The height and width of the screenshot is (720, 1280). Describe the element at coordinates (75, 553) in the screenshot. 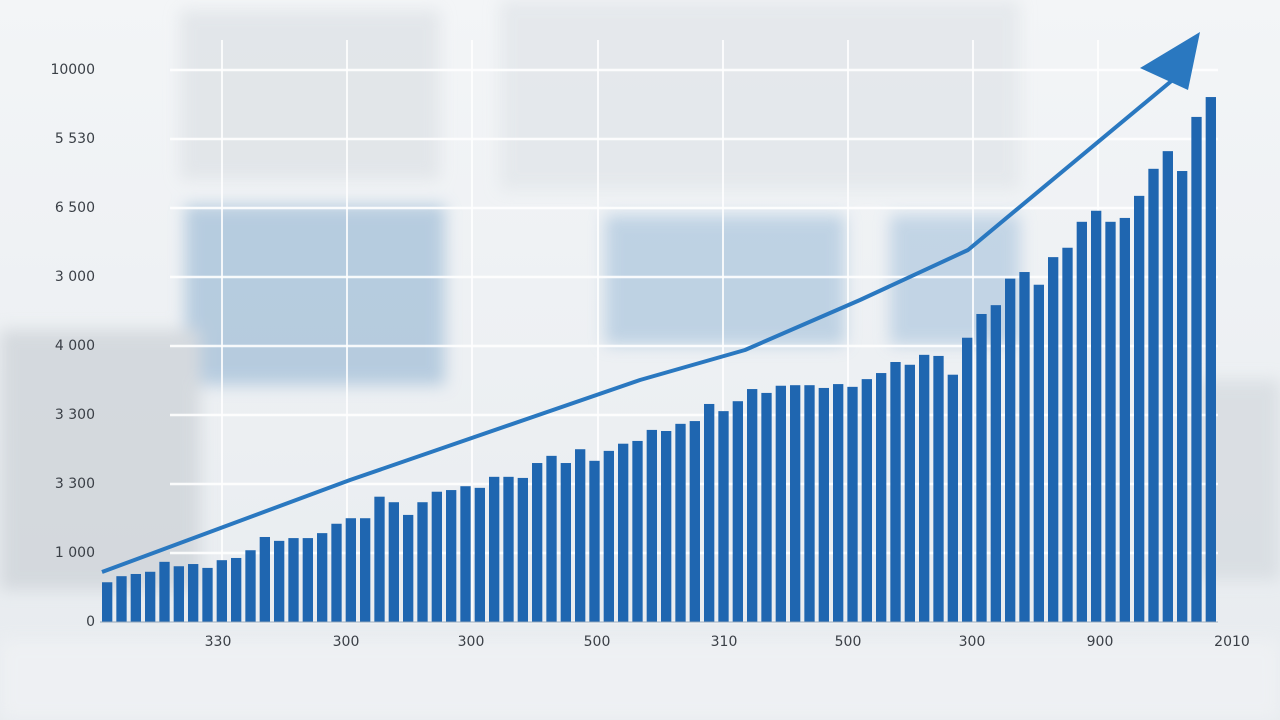

I see `y-tick-label: 1 000` at that location.